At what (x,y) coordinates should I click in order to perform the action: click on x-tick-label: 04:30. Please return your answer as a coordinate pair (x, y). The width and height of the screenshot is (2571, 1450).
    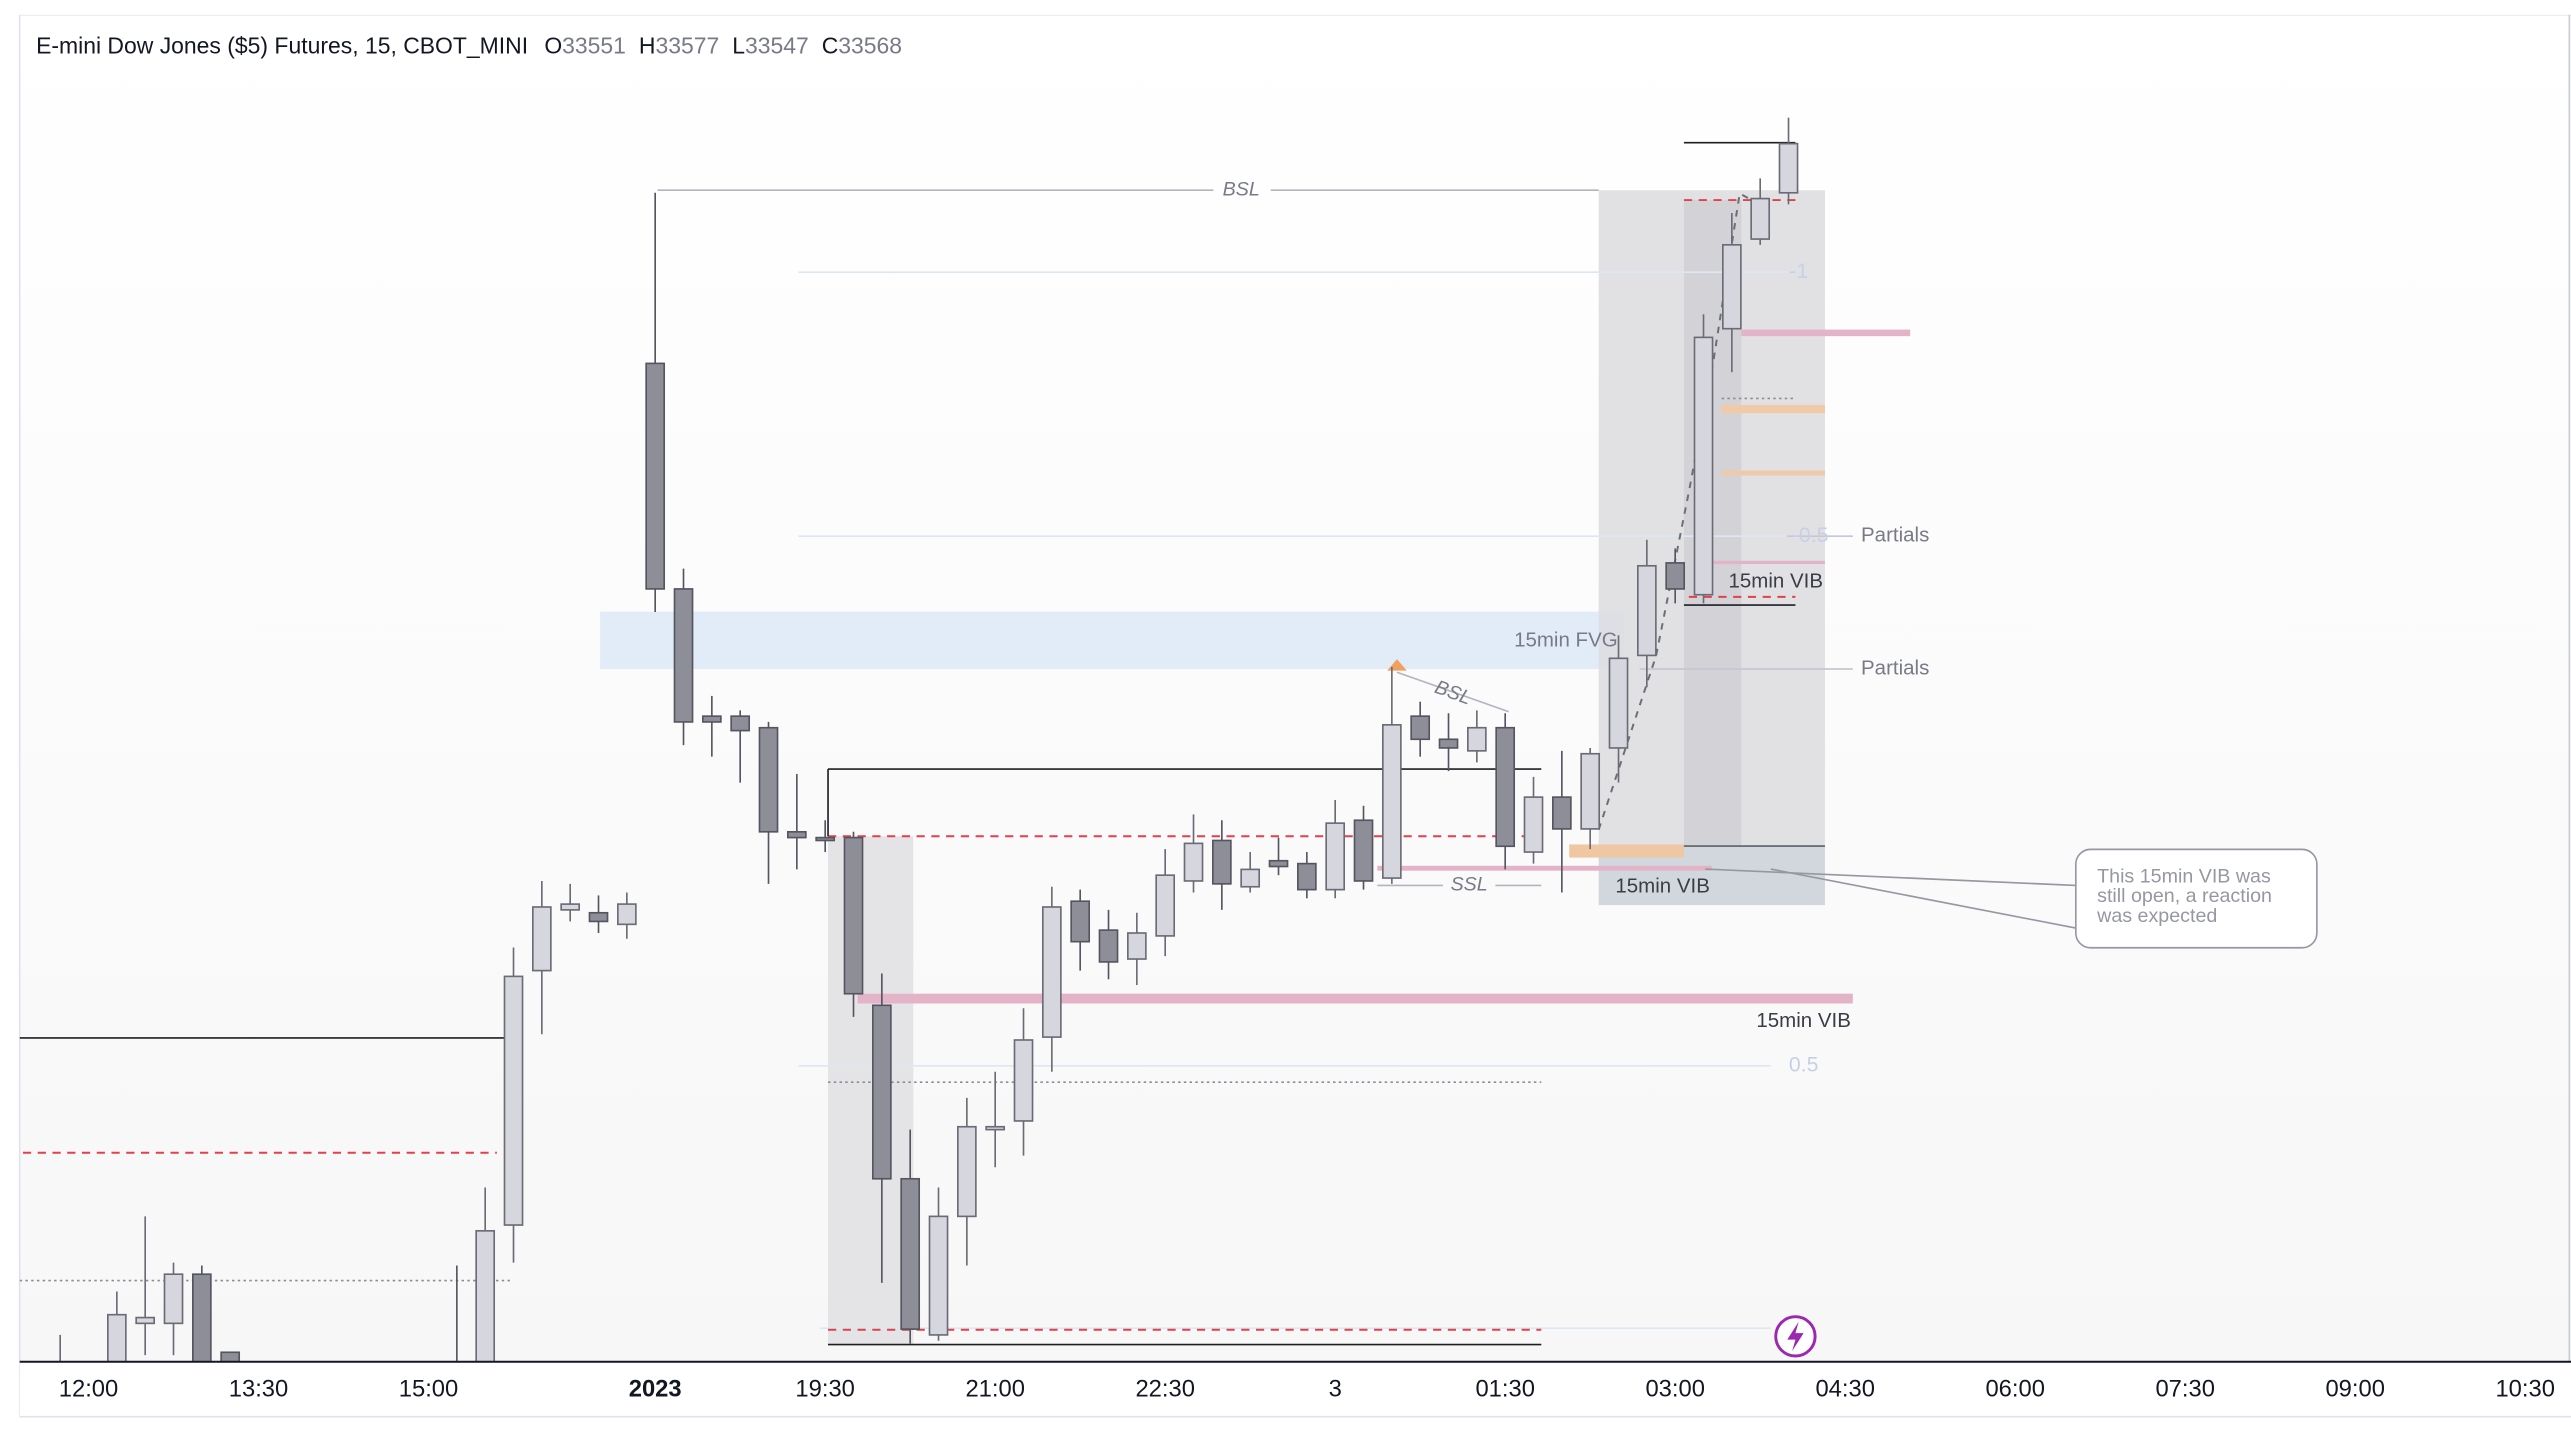
    Looking at the image, I should click on (1844, 1389).